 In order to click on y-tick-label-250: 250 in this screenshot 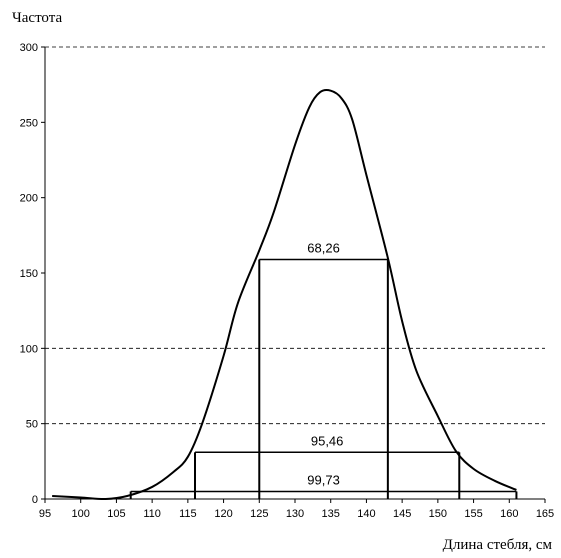, I will do `click(29, 123)`.